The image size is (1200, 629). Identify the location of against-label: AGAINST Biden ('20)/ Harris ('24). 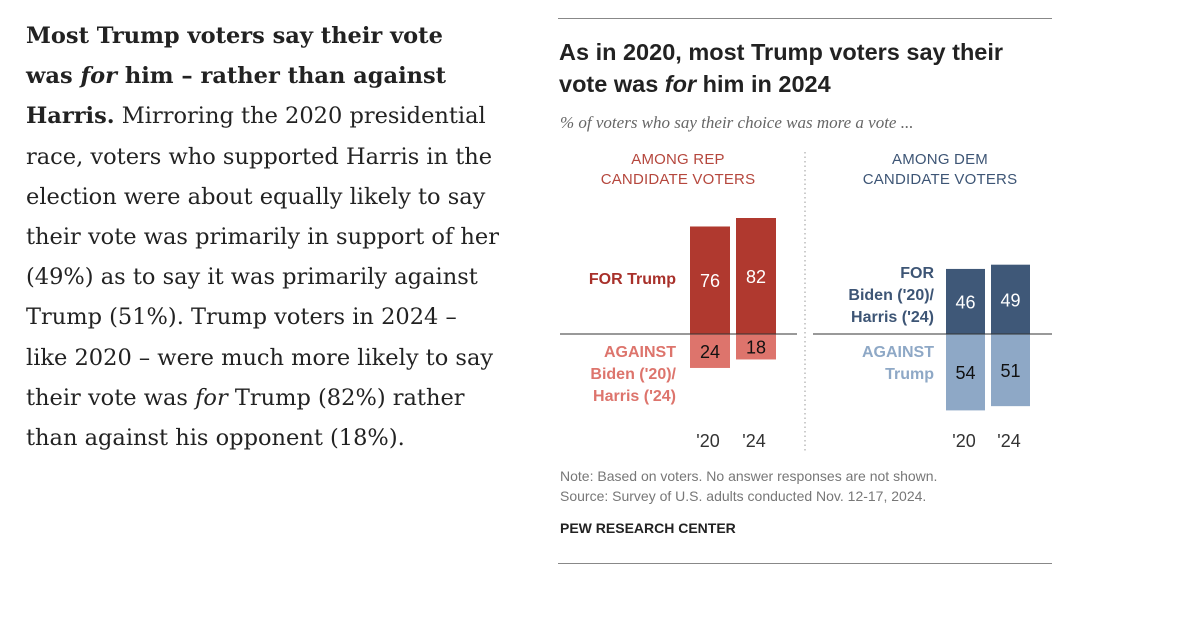
(596, 375).